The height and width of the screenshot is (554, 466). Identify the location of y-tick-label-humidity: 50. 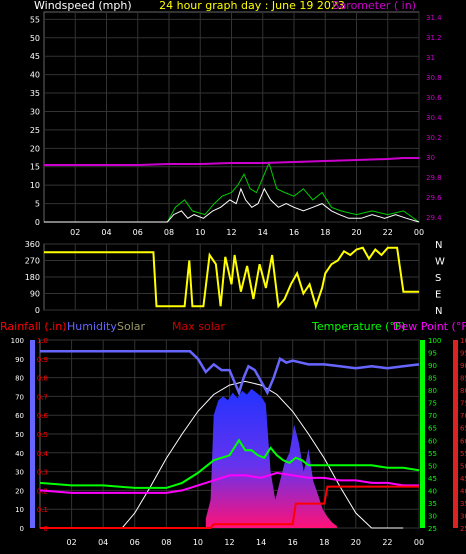
(19, 435).